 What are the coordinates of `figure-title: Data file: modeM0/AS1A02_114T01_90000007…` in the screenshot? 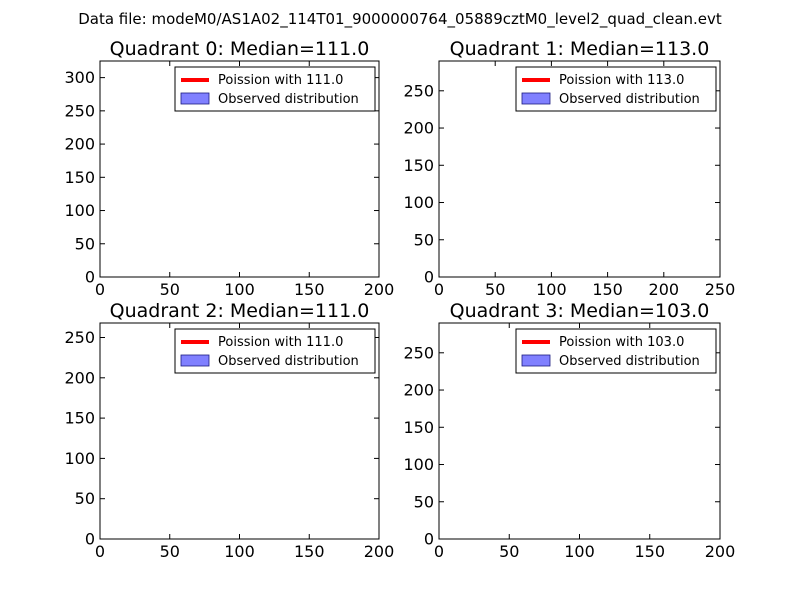 It's located at (400, 19).